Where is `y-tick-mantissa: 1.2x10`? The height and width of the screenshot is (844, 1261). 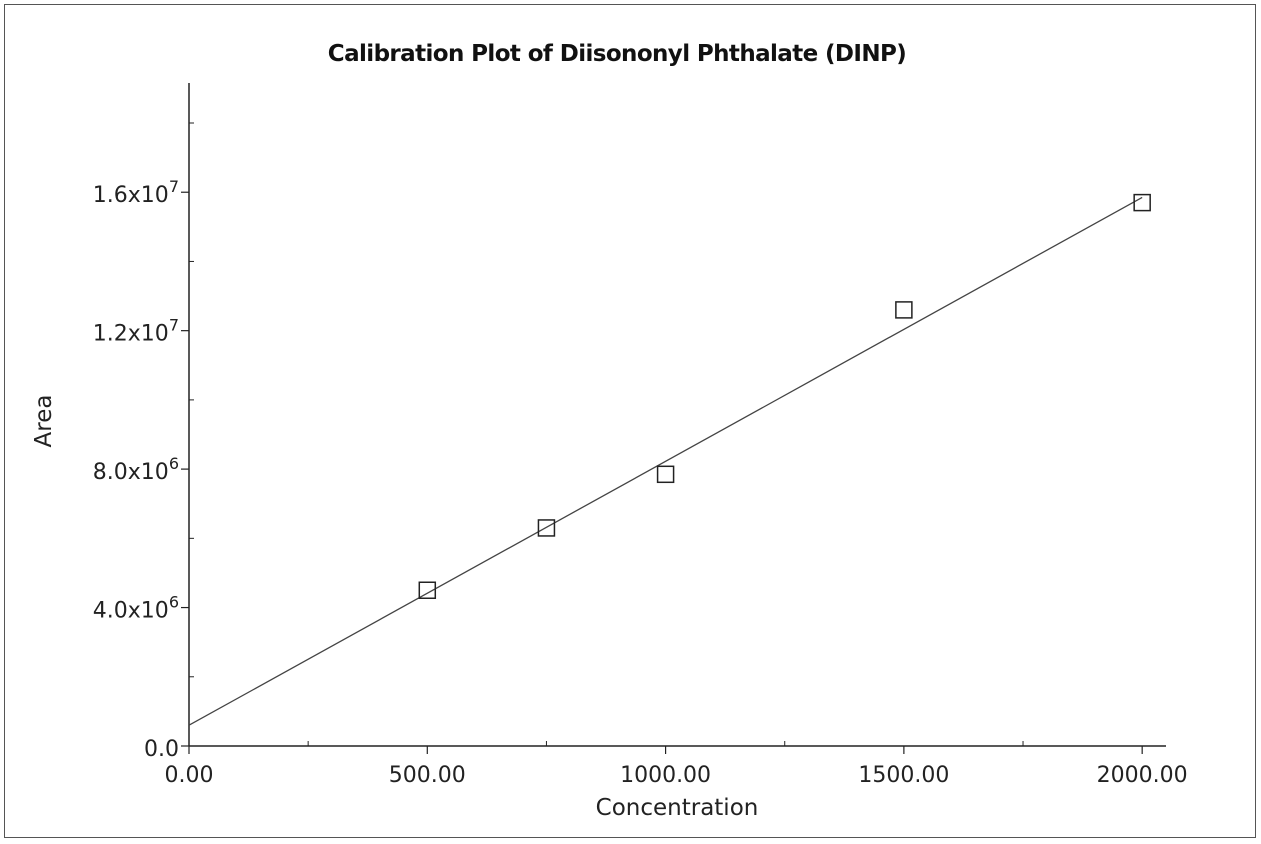 y-tick-mantissa: 1.2x10 is located at coordinates (131, 334).